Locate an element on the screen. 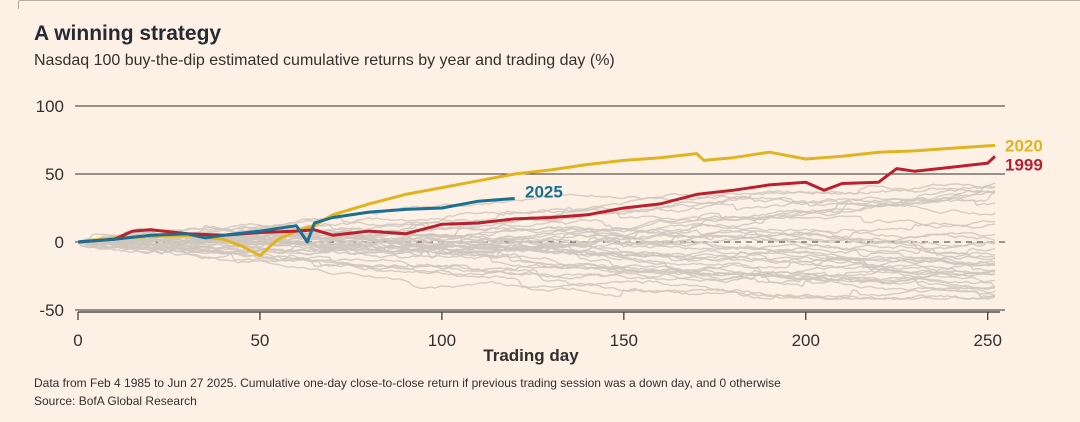  x-axis-label: Trading day is located at coordinates (531, 355).